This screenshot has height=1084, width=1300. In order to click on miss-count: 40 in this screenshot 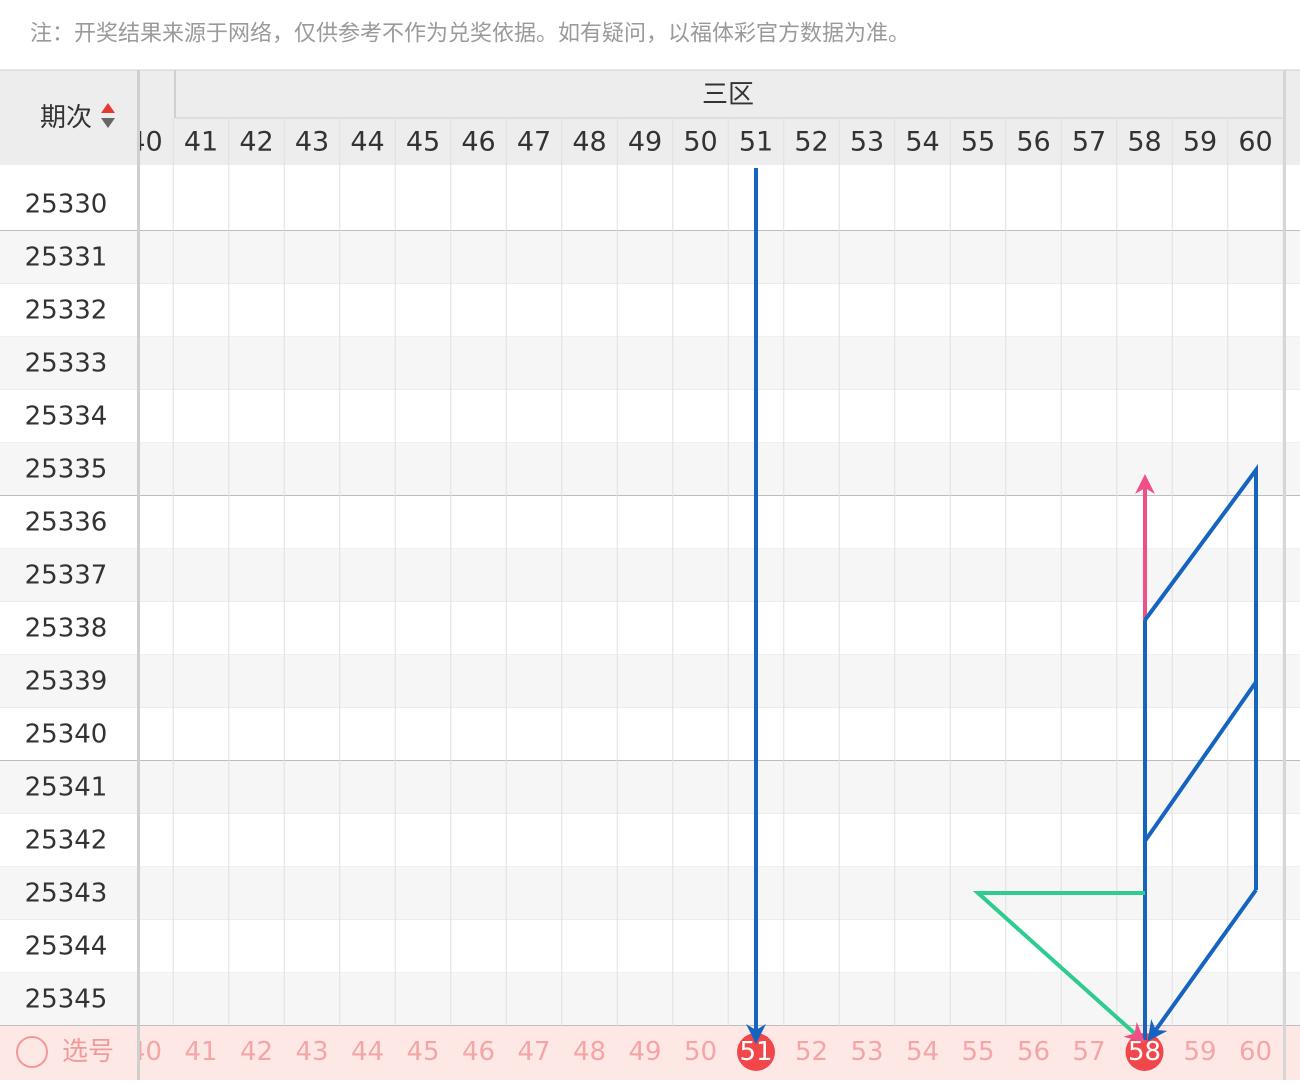, I will do `click(145, 1052)`.